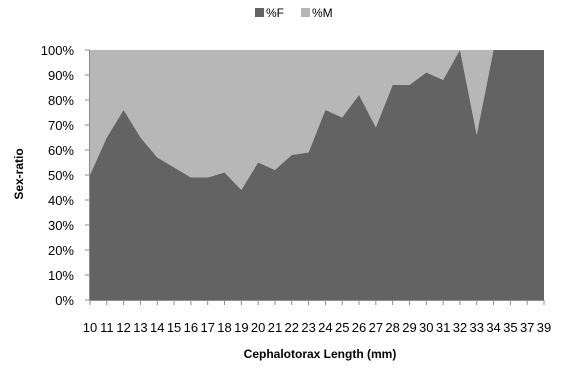  I want to click on x-tick-label: 32, so click(460, 327).